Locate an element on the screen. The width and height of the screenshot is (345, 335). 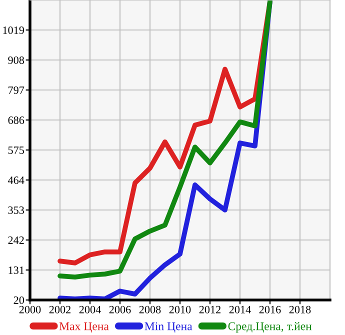
x-tick-label: 2008 is located at coordinates (150, 310).